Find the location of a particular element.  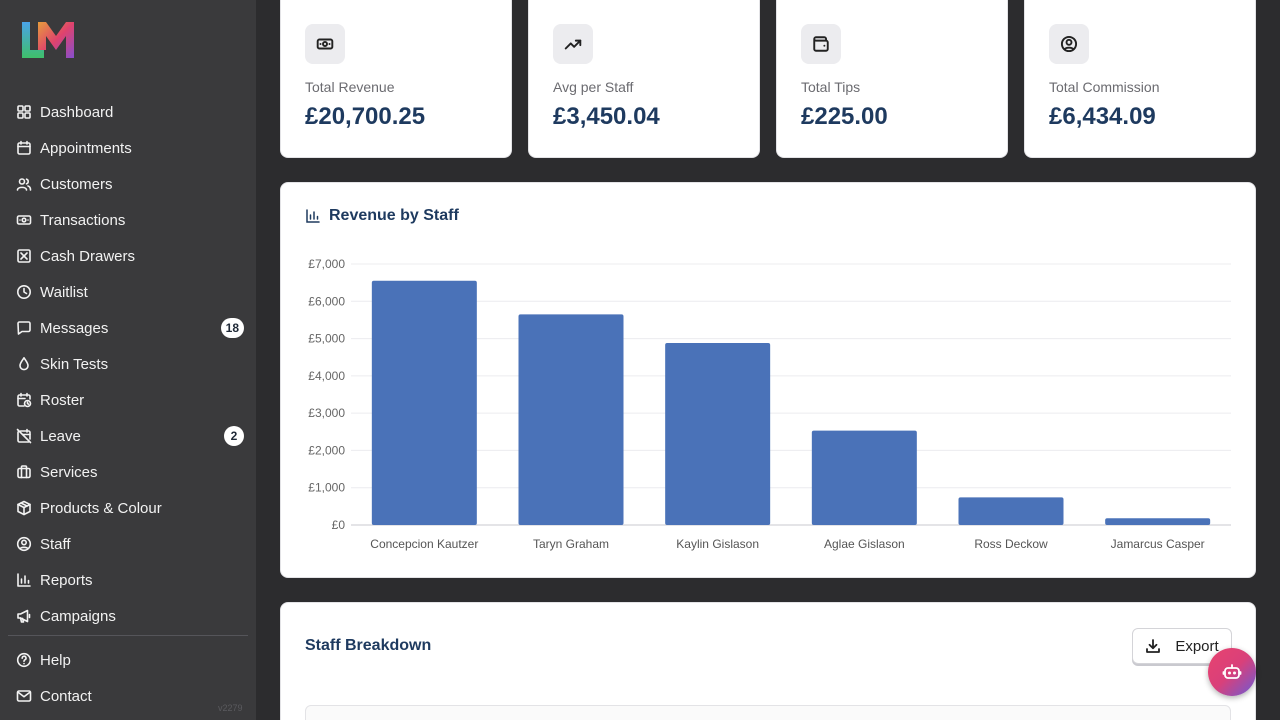

export-label: Export is located at coordinates (1197, 646).